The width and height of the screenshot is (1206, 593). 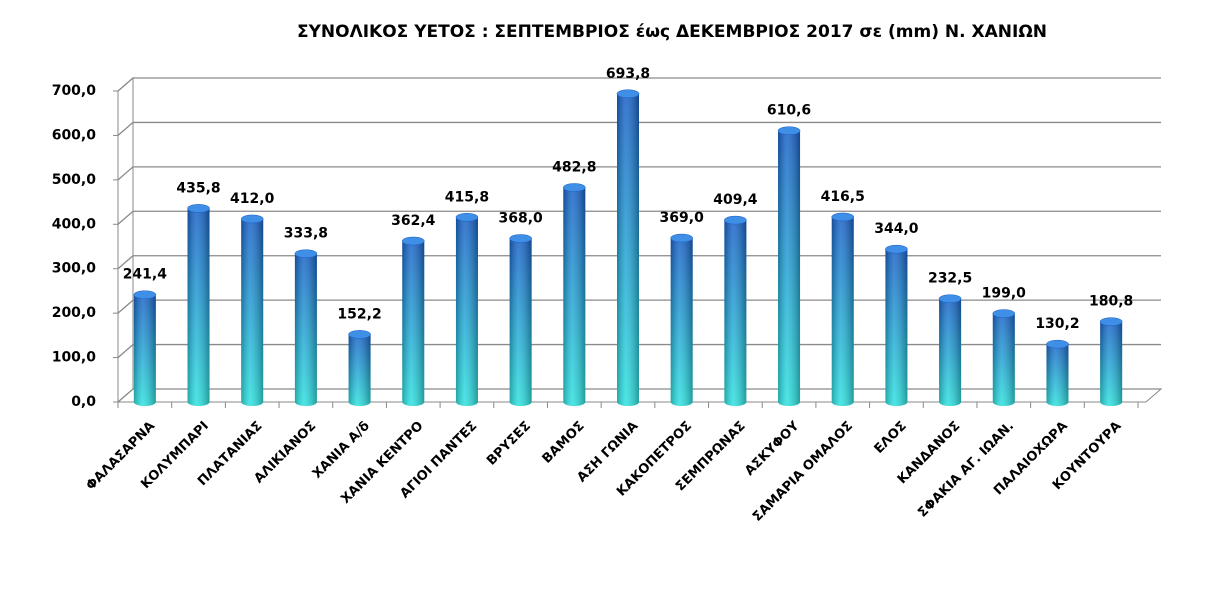 I want to click on data-label: 344,0, so click(x=896, y=229).